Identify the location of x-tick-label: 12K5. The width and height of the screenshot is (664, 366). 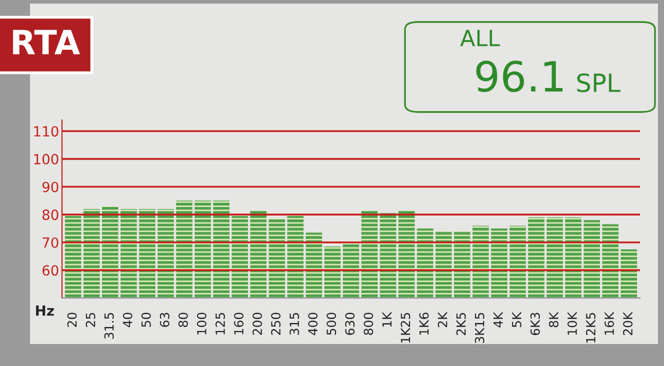
(591, 327).